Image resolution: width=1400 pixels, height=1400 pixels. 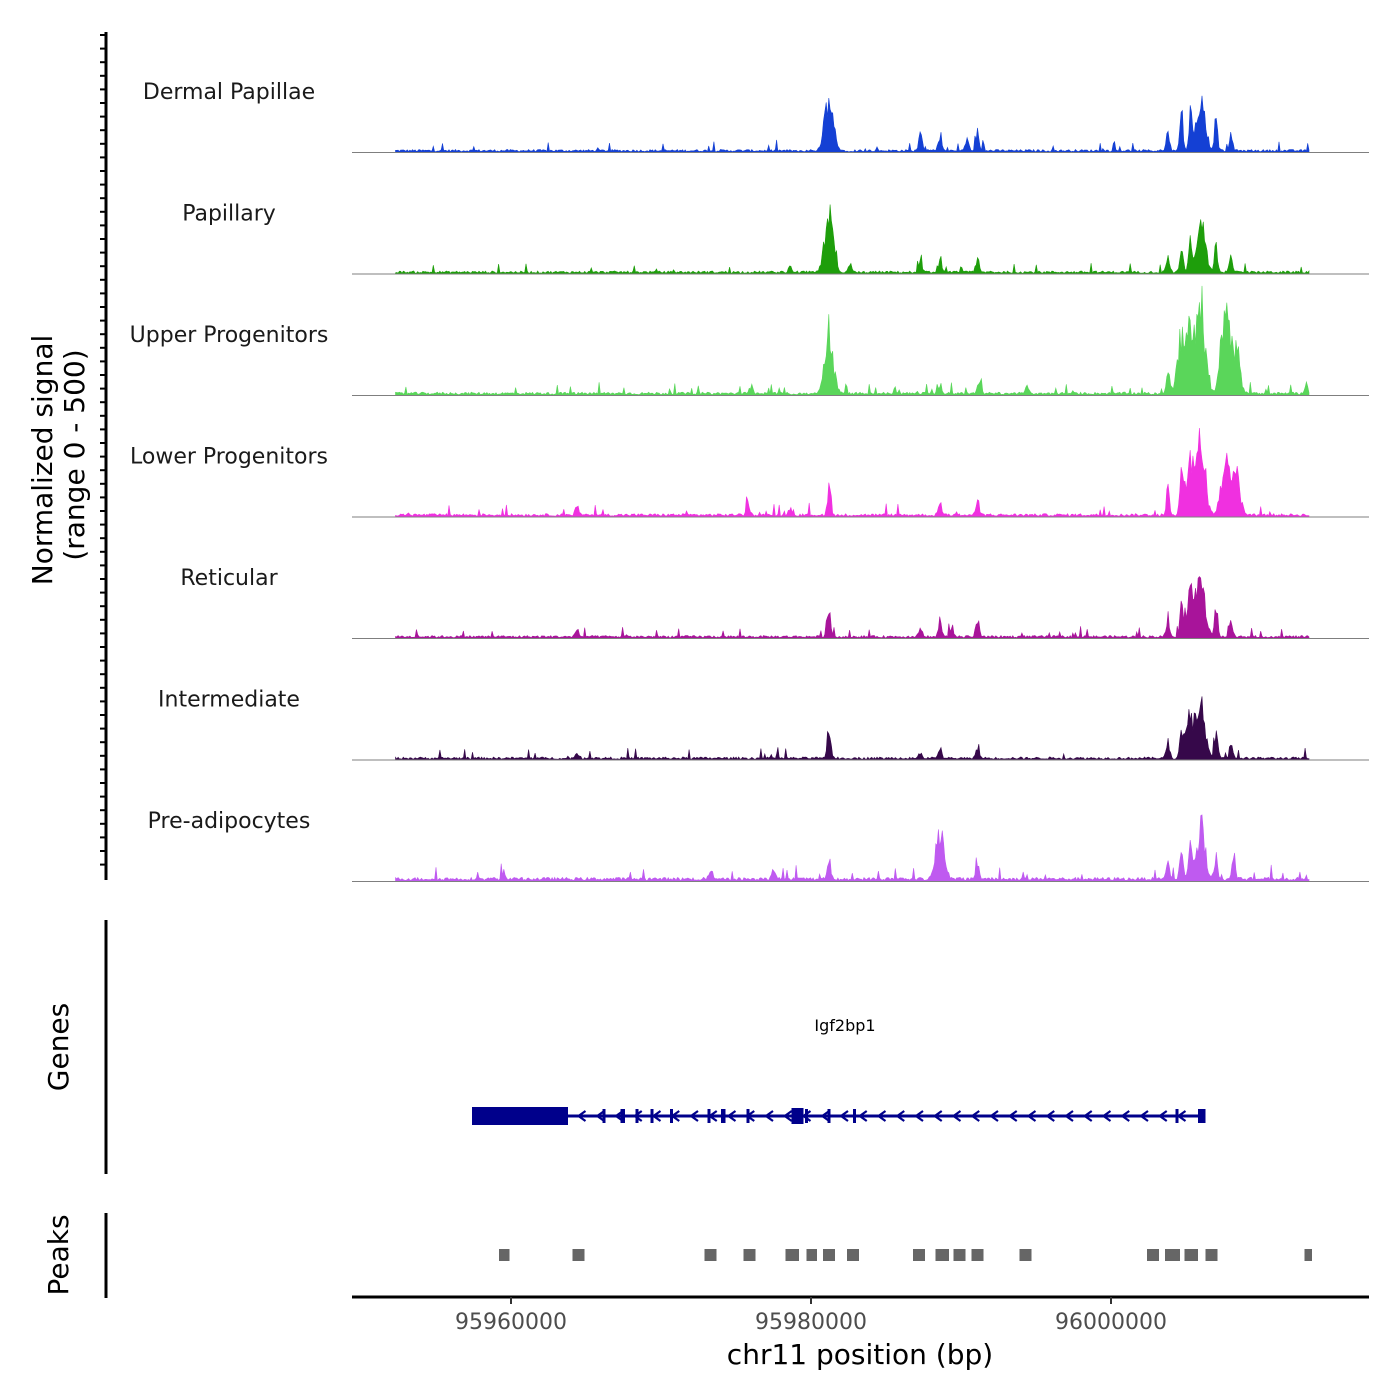 I want to click on peak-regions, so click(x=905, y=1255).